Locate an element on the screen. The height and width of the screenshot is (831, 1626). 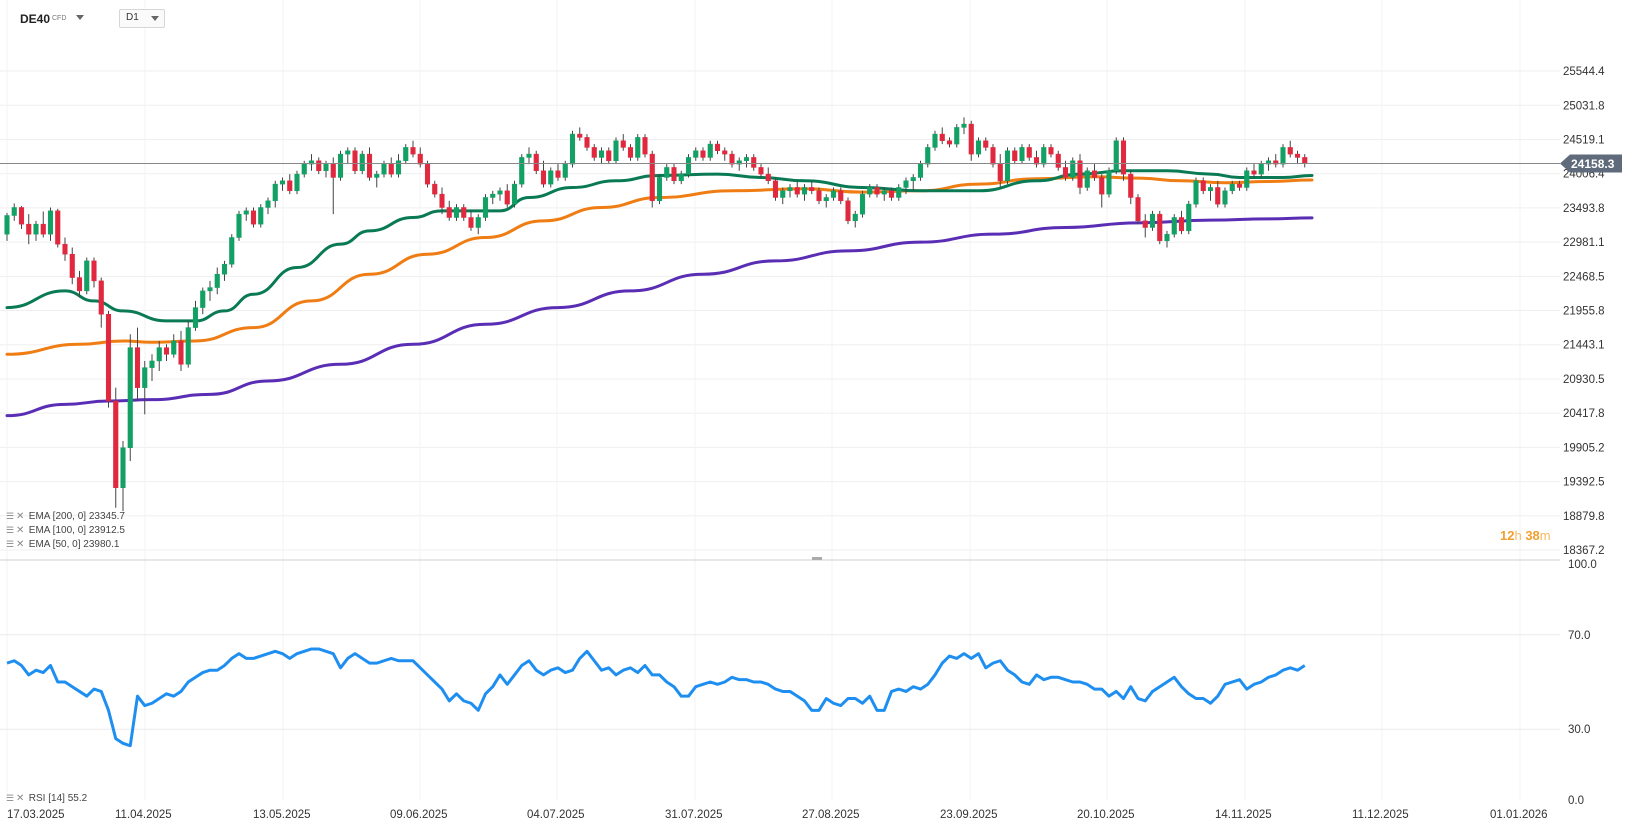
date-axis-label: 31.07.2025 is located at coordinates (694, 815).